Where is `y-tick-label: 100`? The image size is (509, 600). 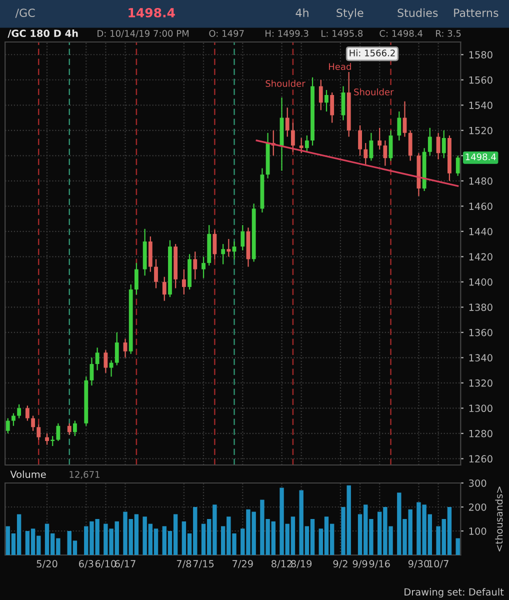
y-tick-label: 100 is located at coordinates (477, 531).